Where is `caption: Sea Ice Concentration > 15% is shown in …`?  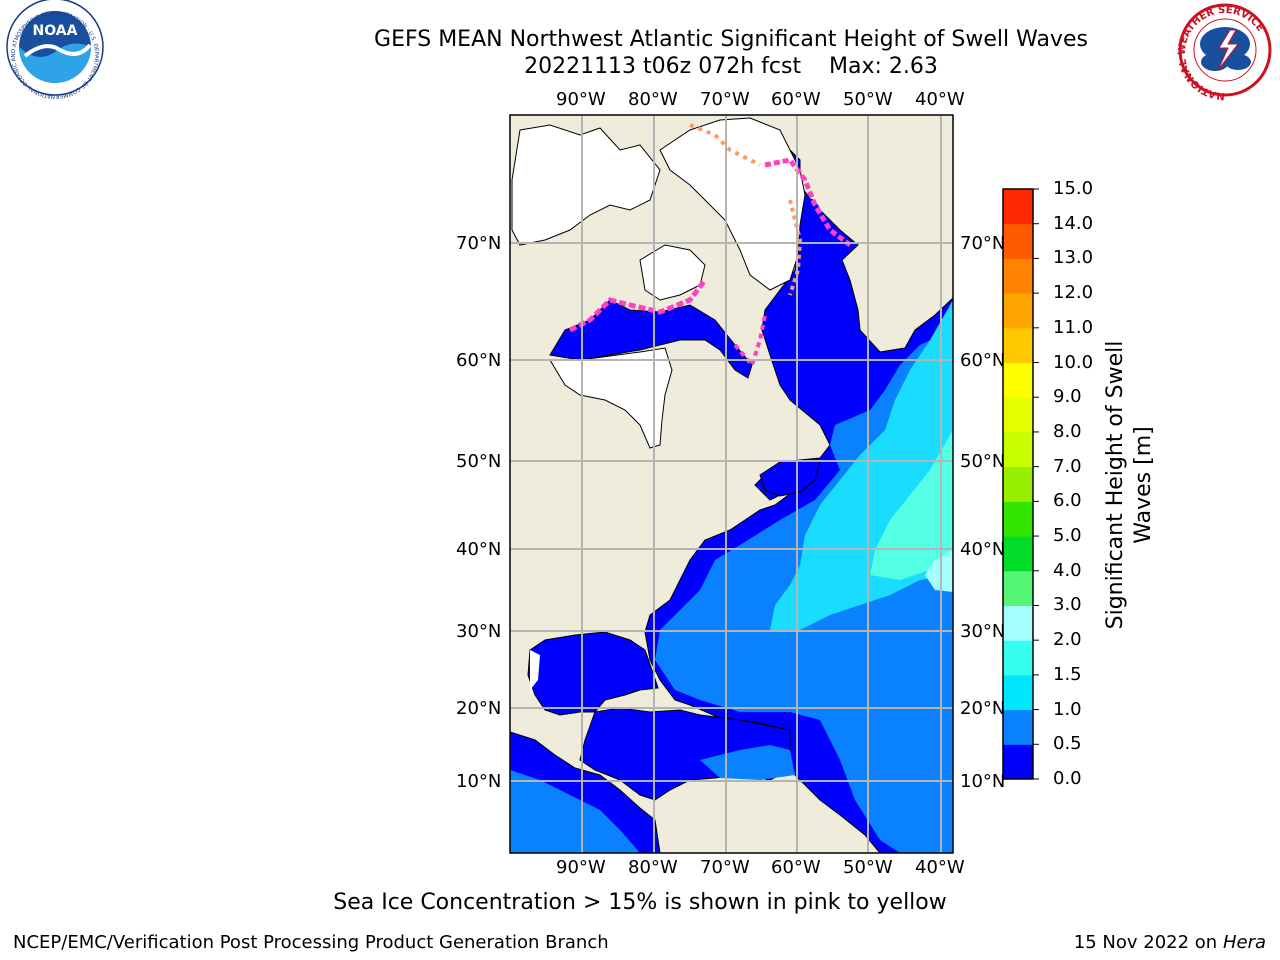 caption: Sea Ice Concentration > 15% is shown in … is located at coordinates (640, 902).